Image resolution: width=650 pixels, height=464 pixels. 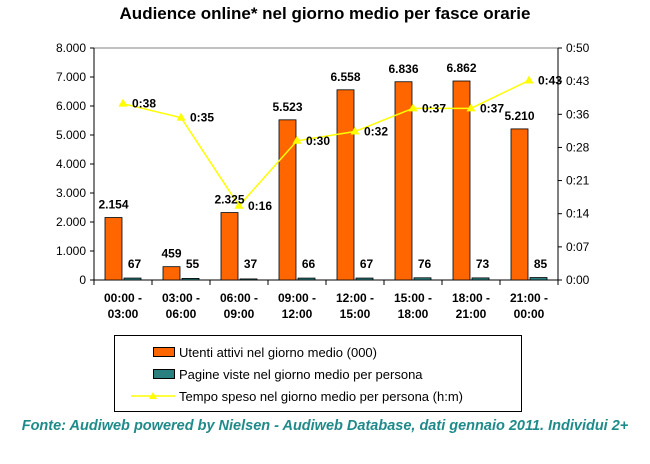 What do you see at coordinates (541, 264) in the screenshot?
I see `data-label-pages: 85` at bounding box center [541, 264].